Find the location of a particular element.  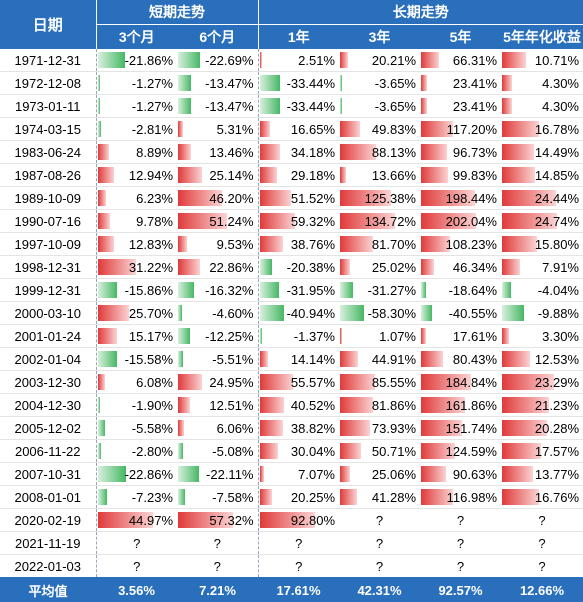

cell-3m: -21.86% is located at coordinates (136, 60).